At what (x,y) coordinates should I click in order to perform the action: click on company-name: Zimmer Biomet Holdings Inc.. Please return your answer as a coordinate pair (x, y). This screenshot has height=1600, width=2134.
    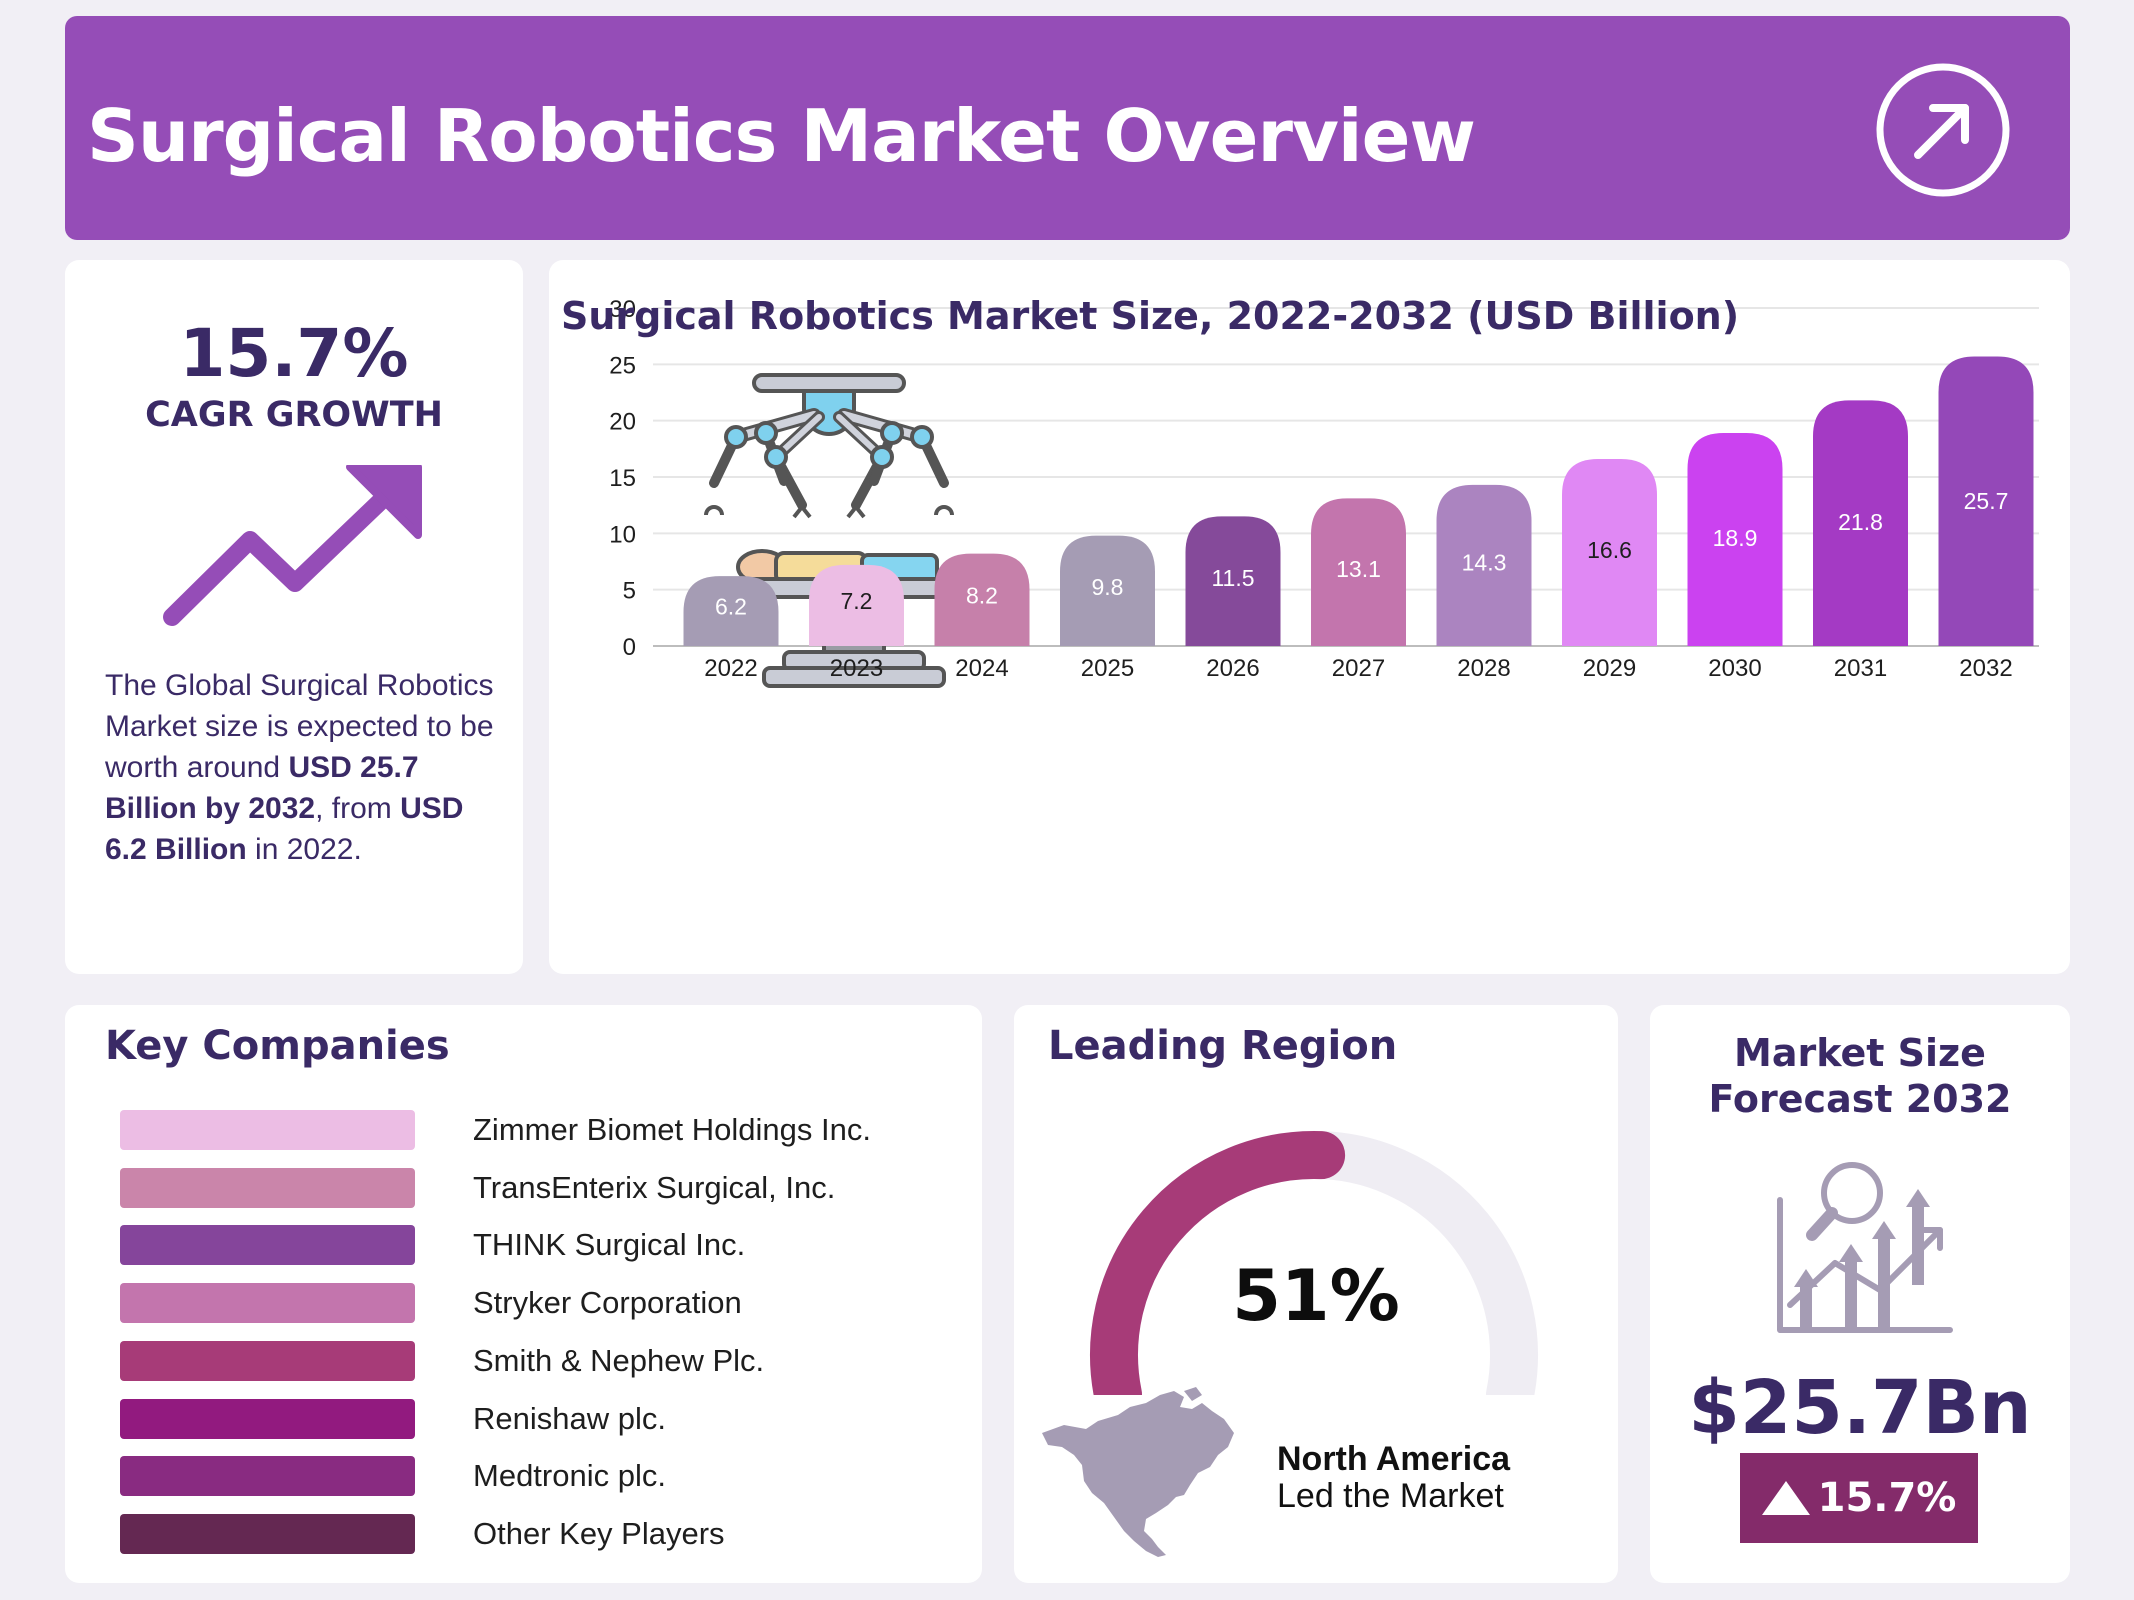
    Looking at the image, I should click on (672, 1129).